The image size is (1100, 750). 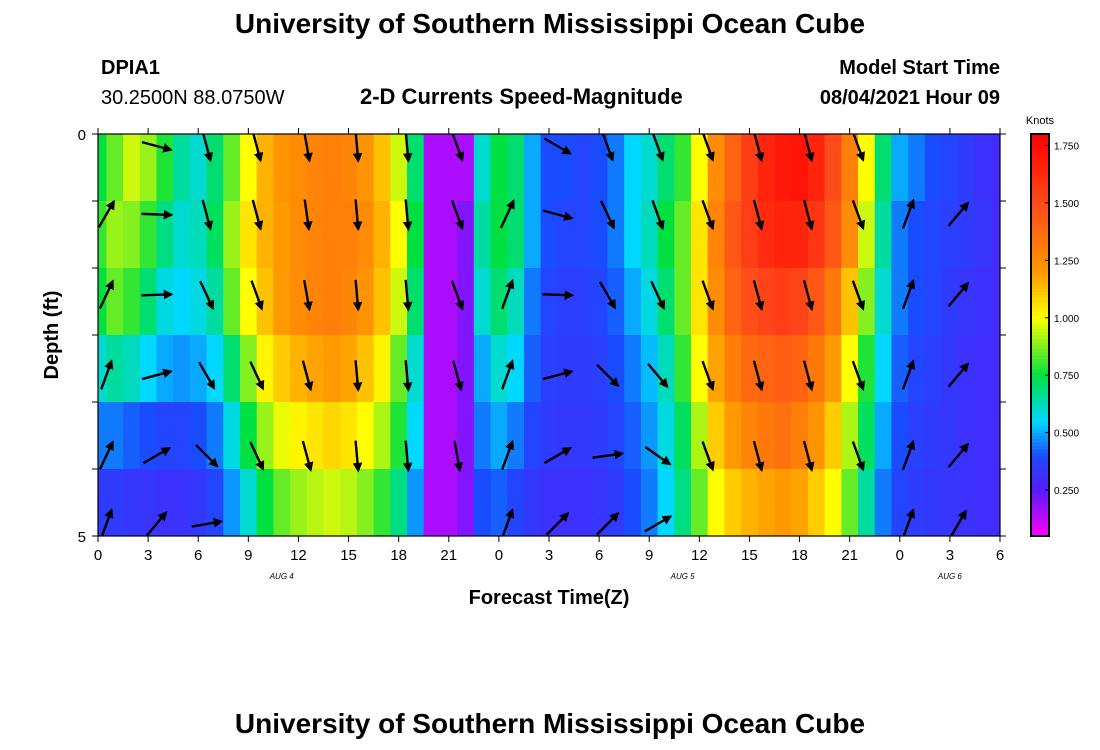 What do you see at coordinates (348, 555) in the screenshot?
I see `x-tick-label: 15` at bounding box center [348, 555].